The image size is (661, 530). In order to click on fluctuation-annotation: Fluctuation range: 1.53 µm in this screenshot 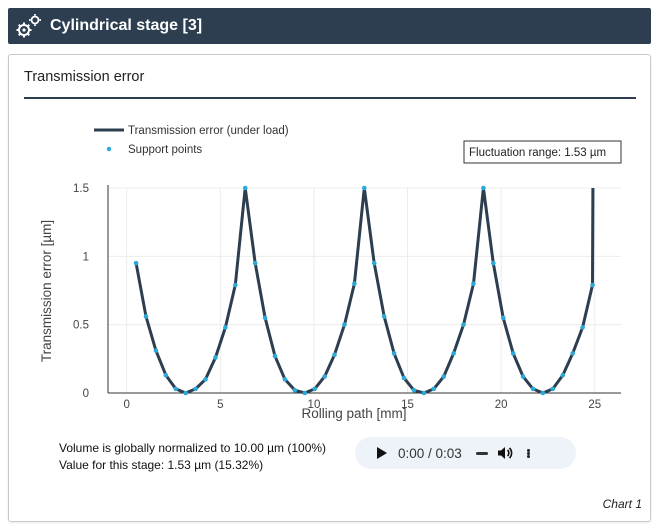, I will do `click(542, 152)`.